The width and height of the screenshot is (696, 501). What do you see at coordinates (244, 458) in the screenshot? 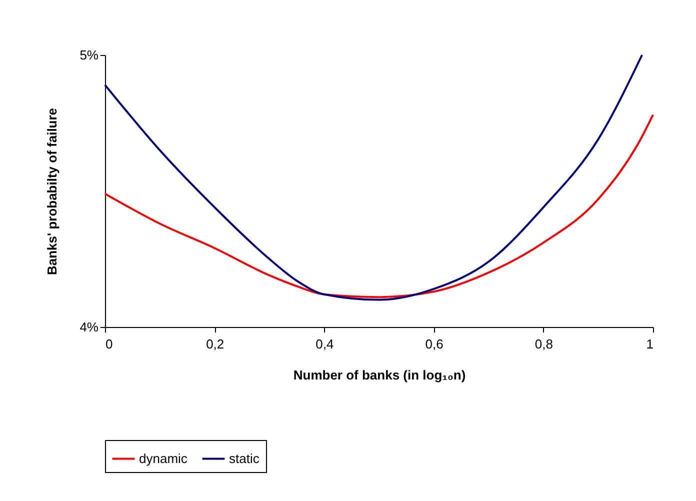
I see `legend-label: static` at bounding box center [244, 458].